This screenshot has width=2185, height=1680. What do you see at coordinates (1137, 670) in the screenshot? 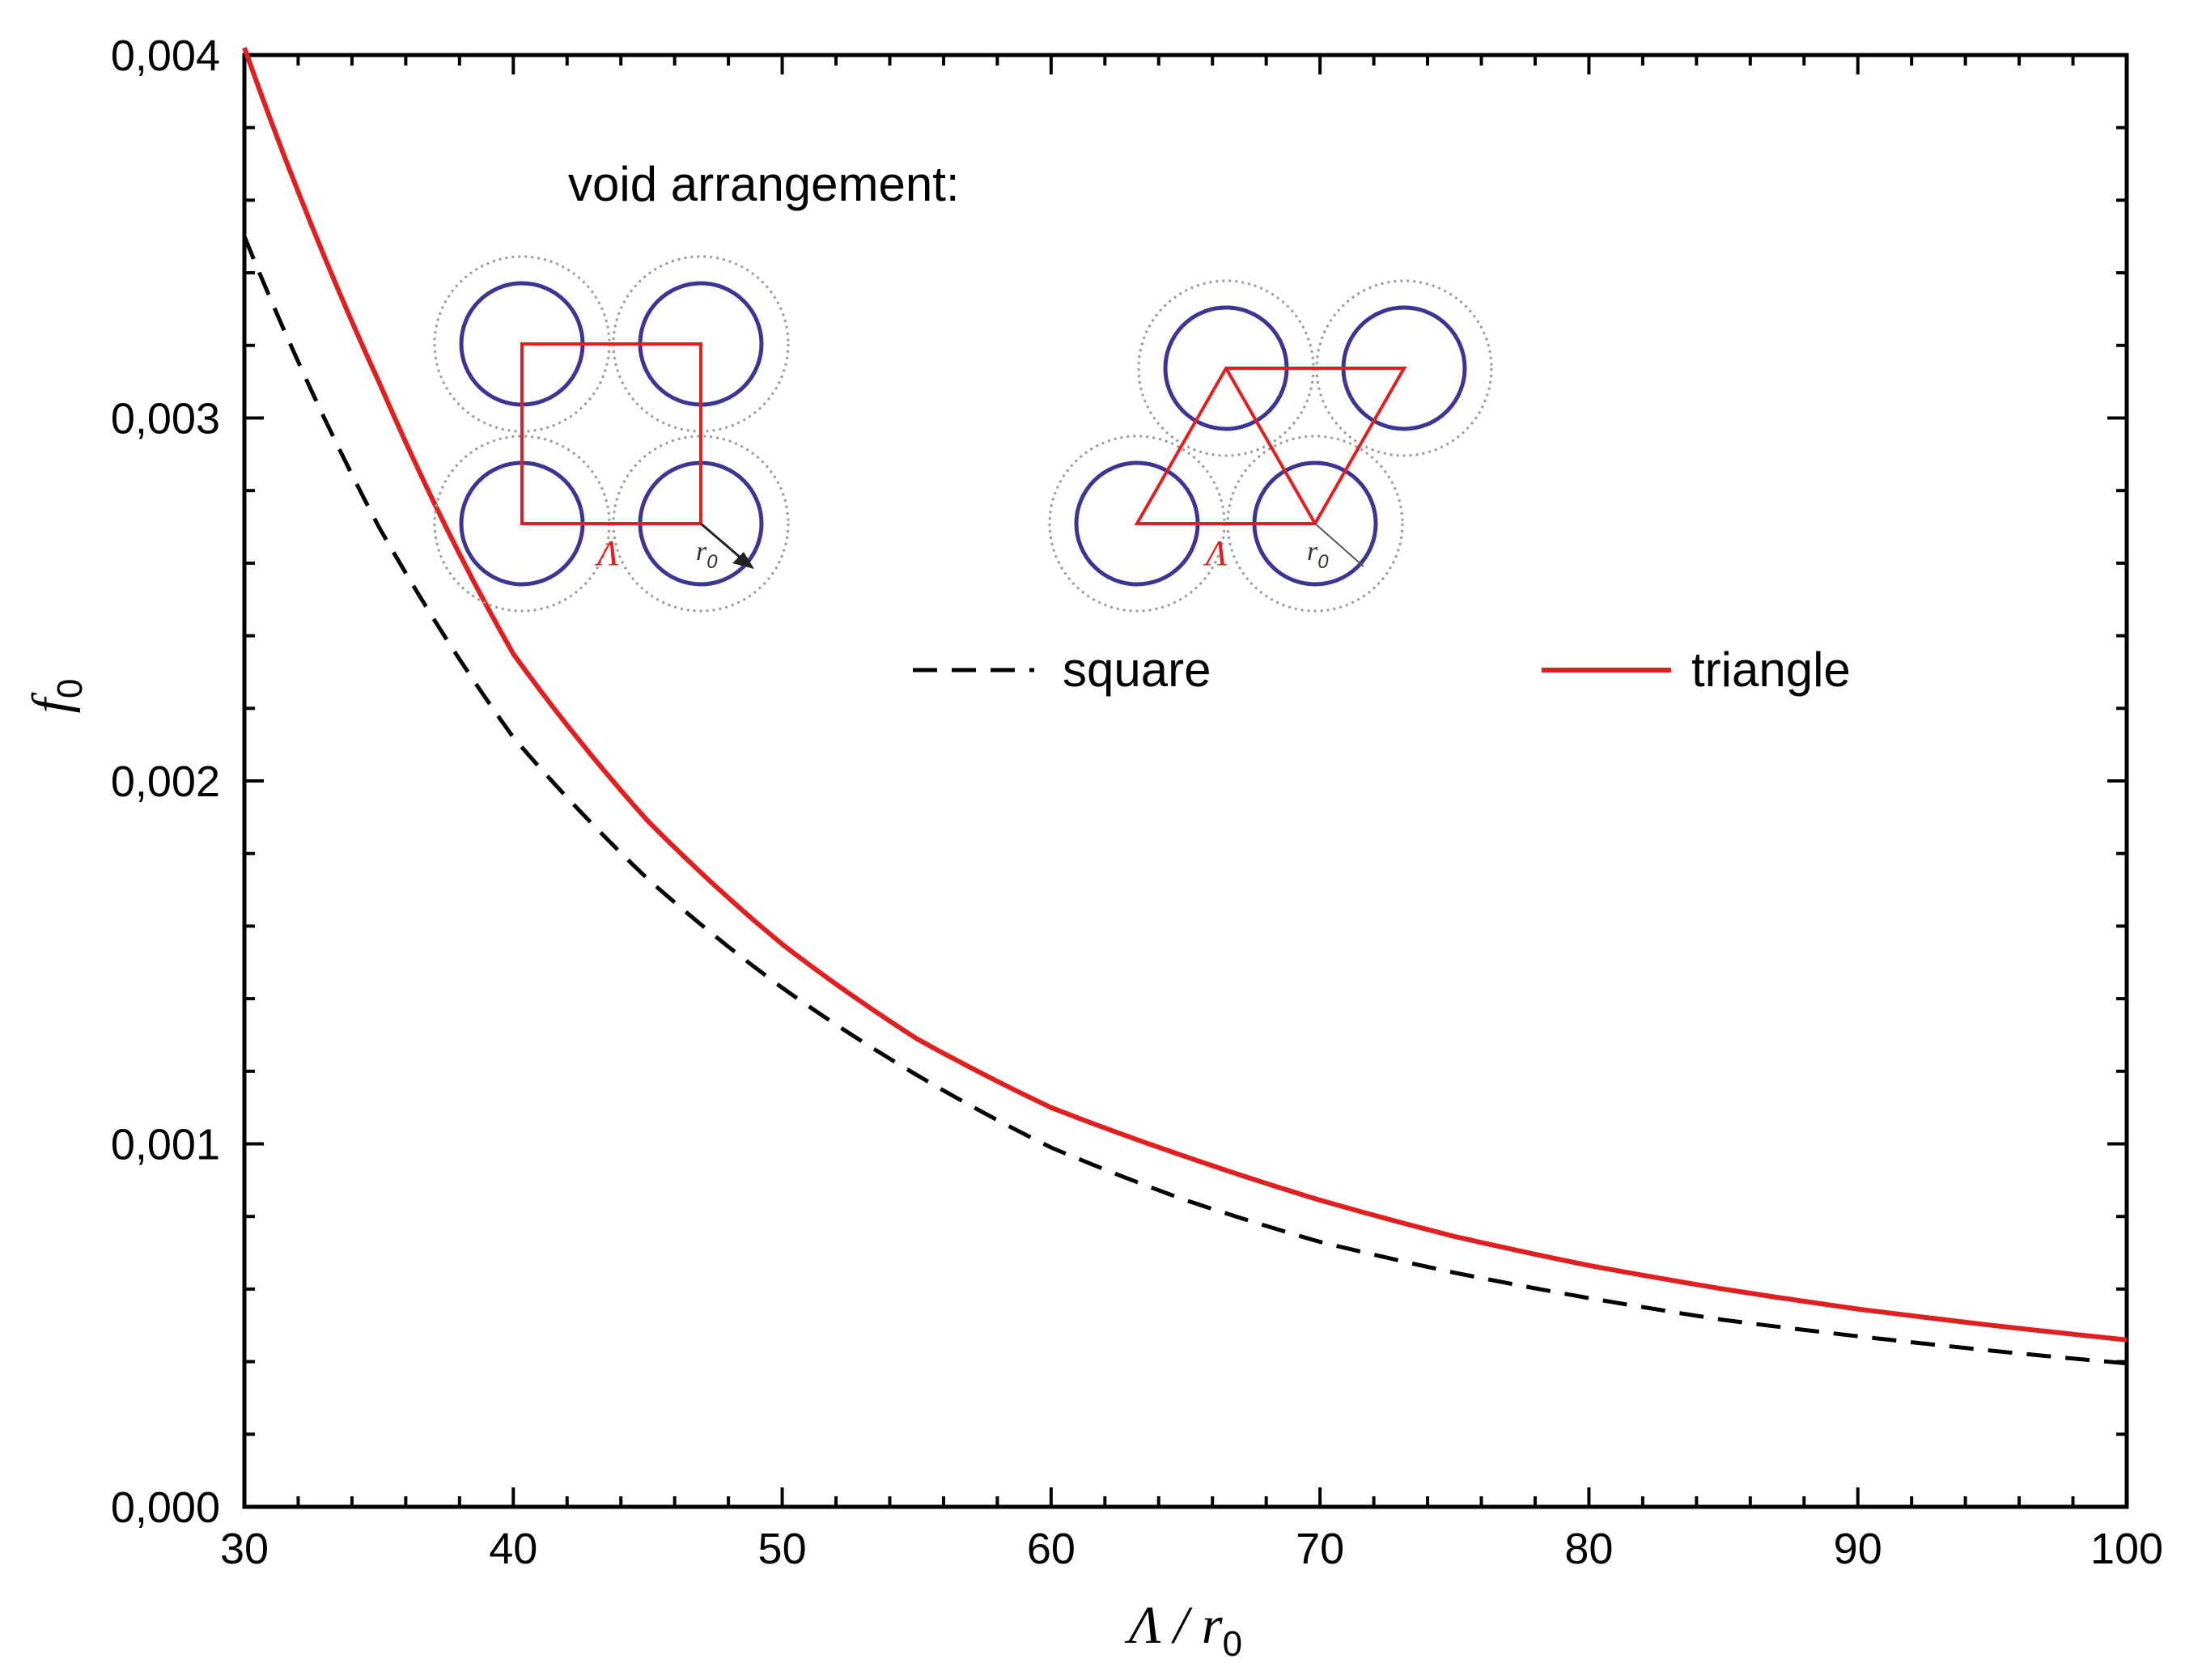
I see `legend-label-square: square` at bounding box center [1137, 670].